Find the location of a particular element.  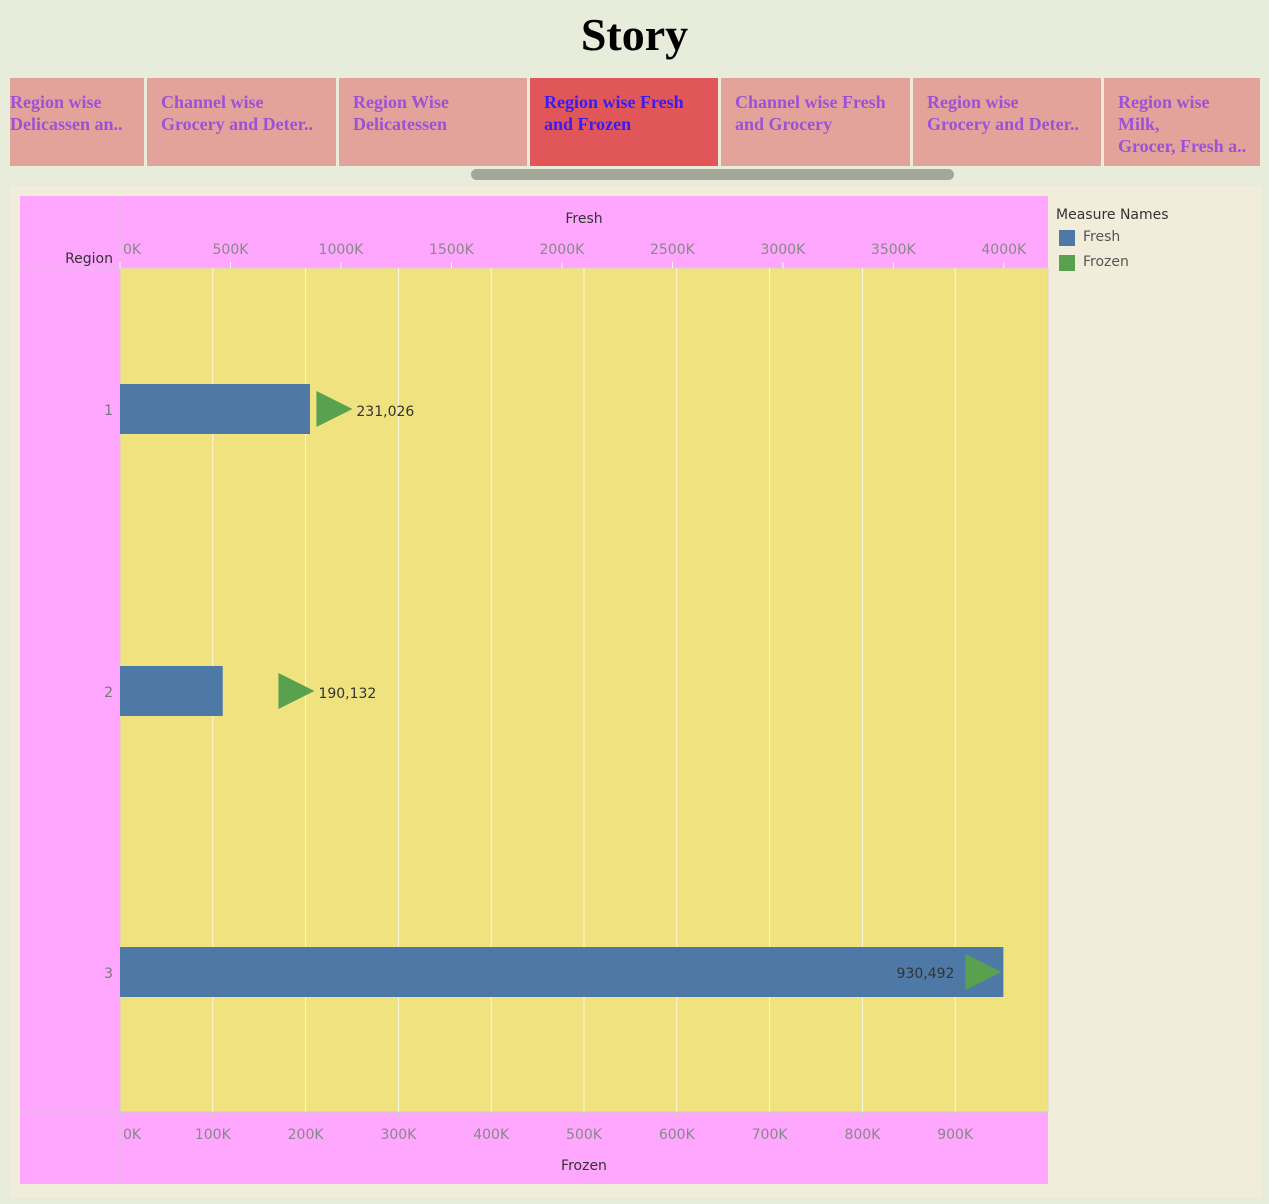

tab-label-line1: Region wise Milk, is located at coordinates (1164, 113).